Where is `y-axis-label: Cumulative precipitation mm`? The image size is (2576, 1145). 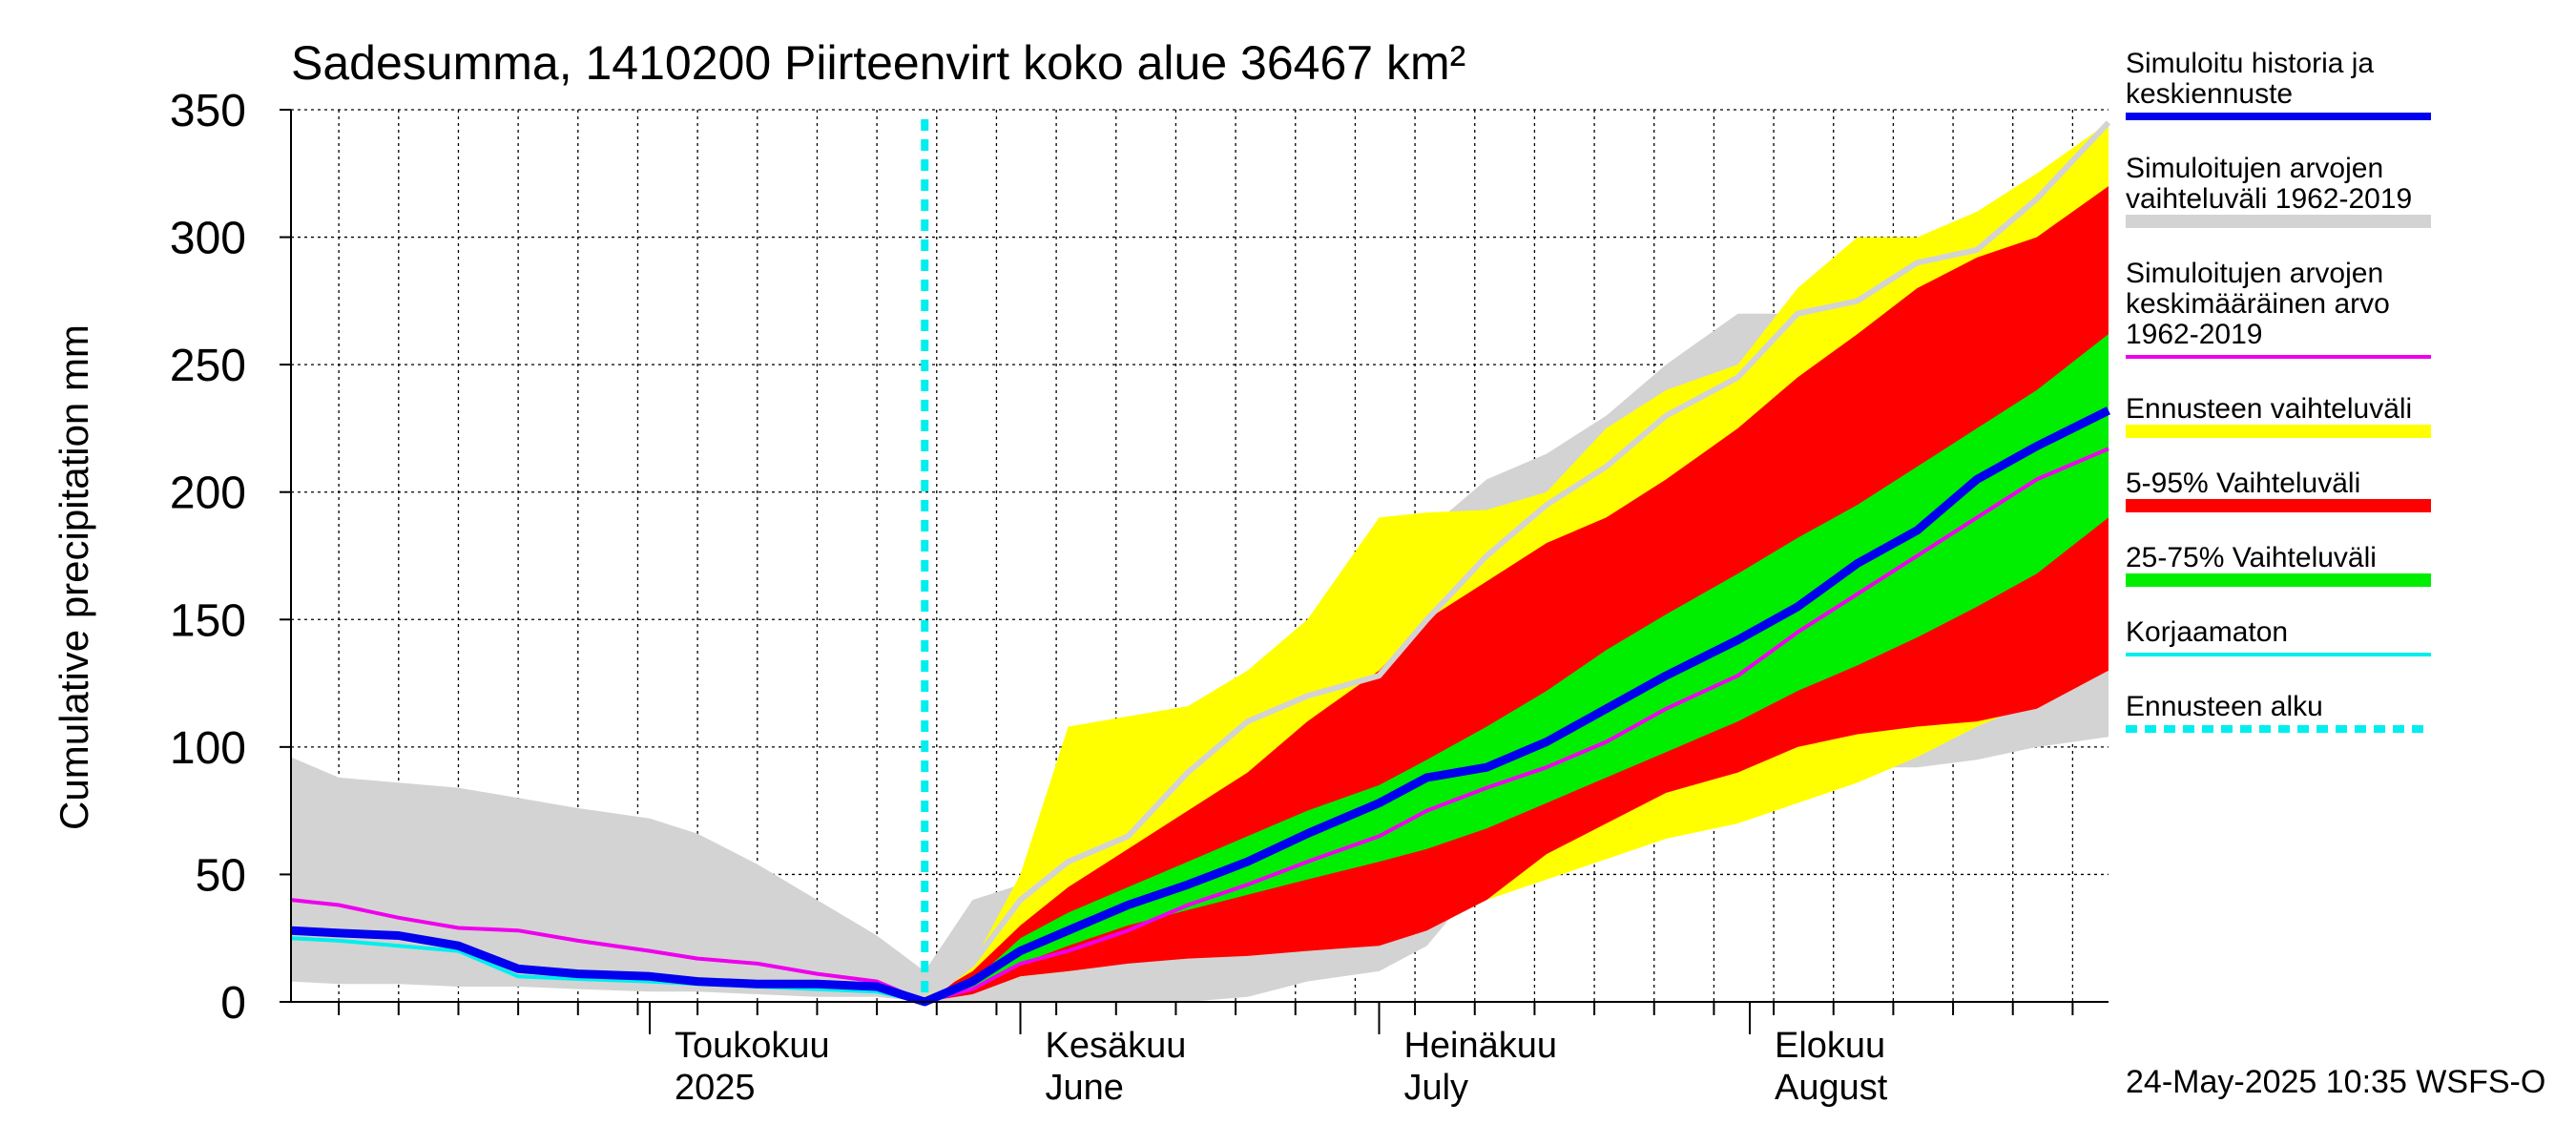
y-axis-label: Cumulative precipitation mm is located at coordinates (74, 577).